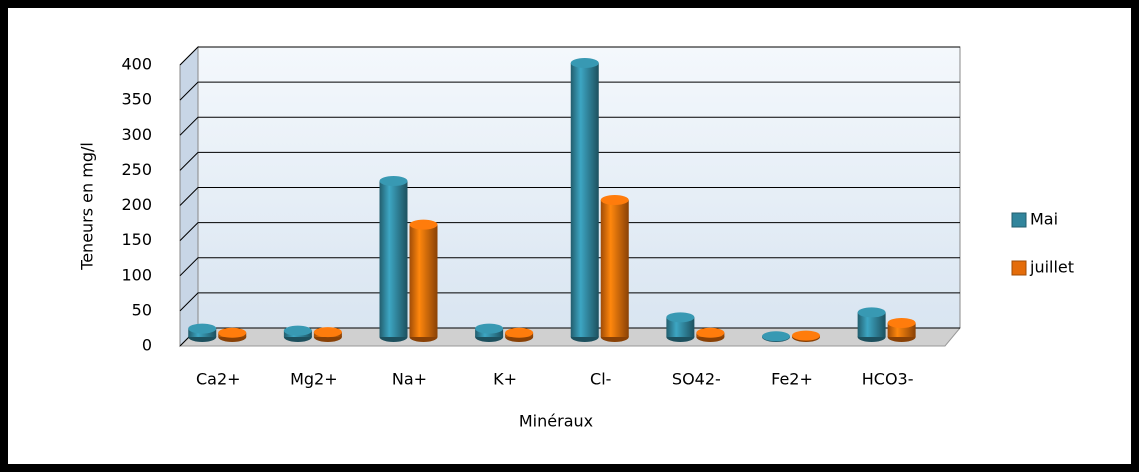  What do you see at coordinates (696, 379) in the screenshot?
I see `x-tick-label: SO42-` at bounding box center [696, 379].